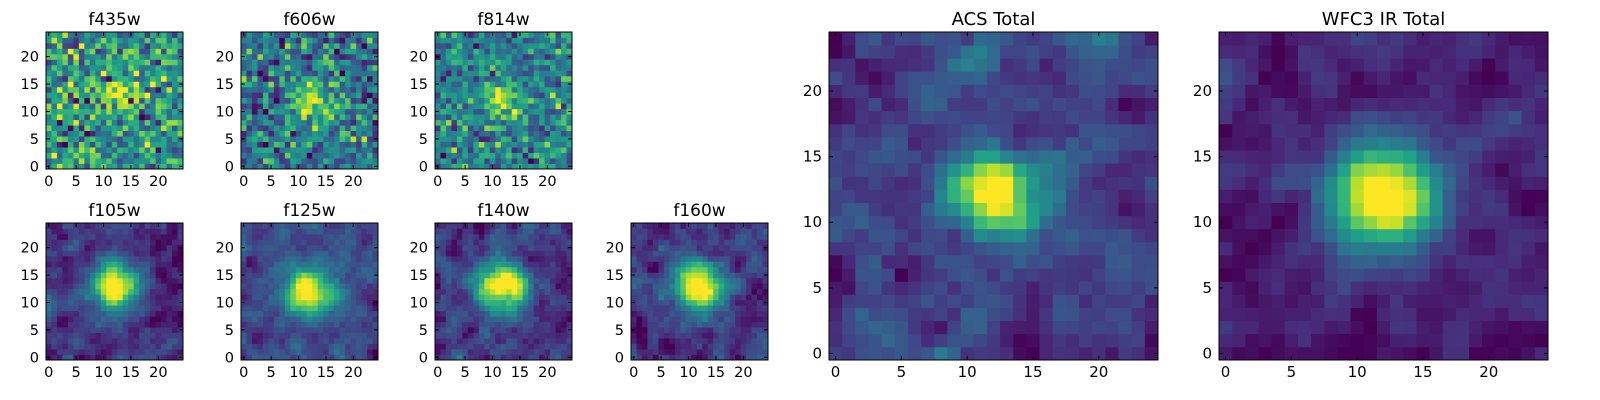  Describe the element at coordinates (423, 140) in the screenshot. I see `y-tick-label: 5` at that location.